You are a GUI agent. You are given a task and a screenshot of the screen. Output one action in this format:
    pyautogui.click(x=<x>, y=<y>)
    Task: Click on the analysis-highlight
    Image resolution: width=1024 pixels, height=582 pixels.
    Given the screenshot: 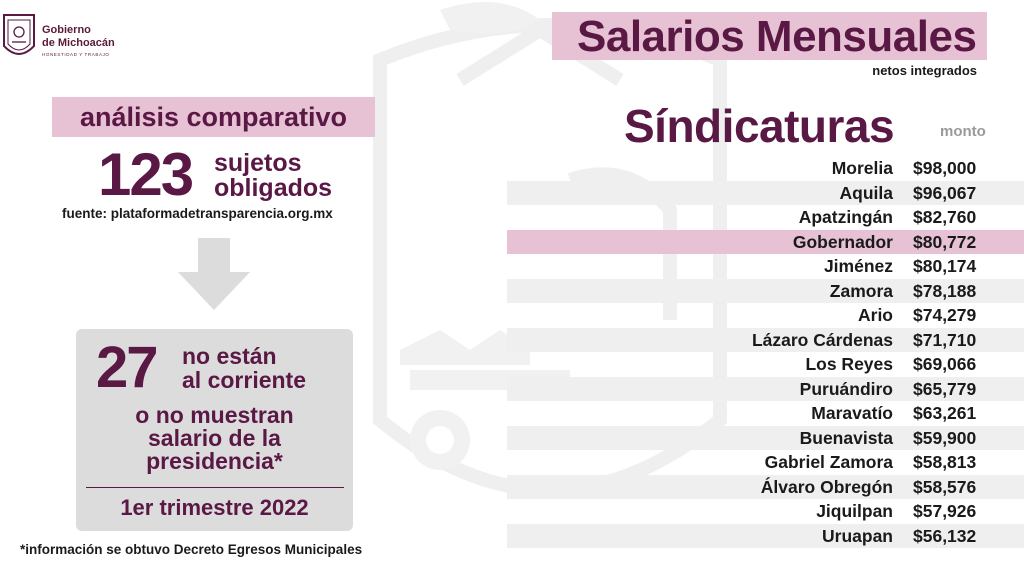 What is the action you would take?
    pyautogui.click(x=213, y=117)
    